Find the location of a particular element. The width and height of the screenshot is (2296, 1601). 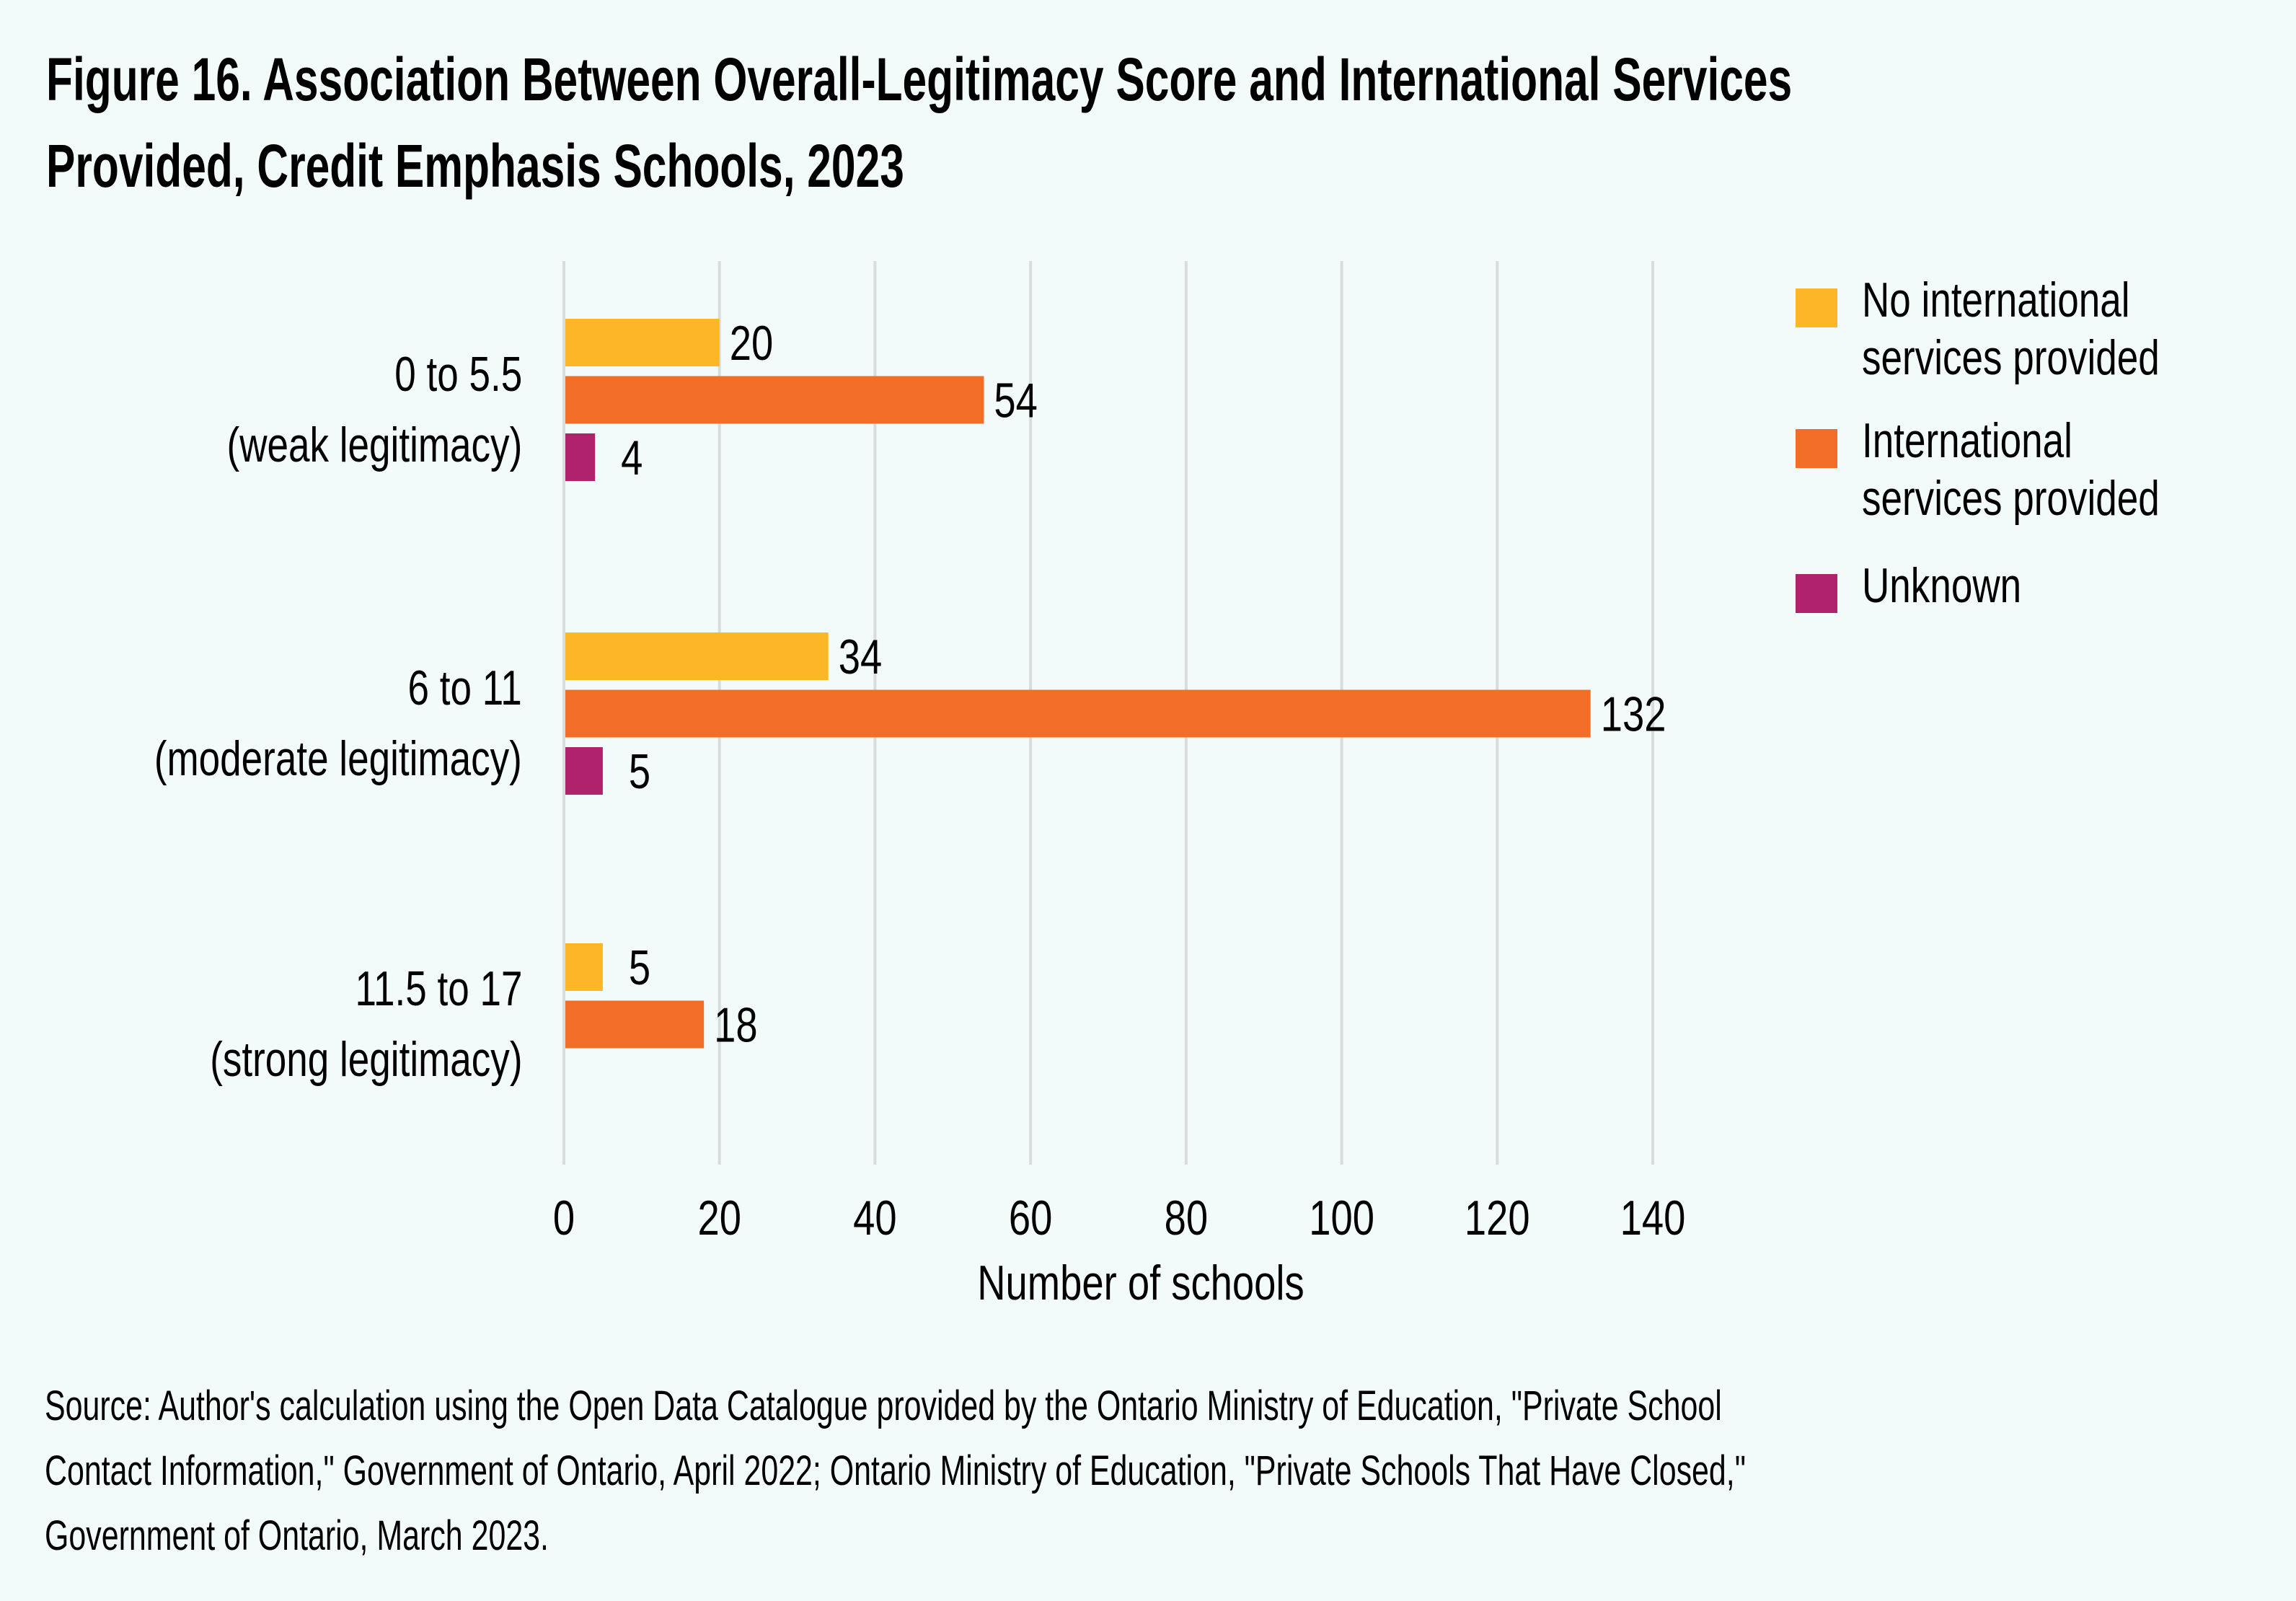

data-label: 20 is located at coordinates (752, 343).